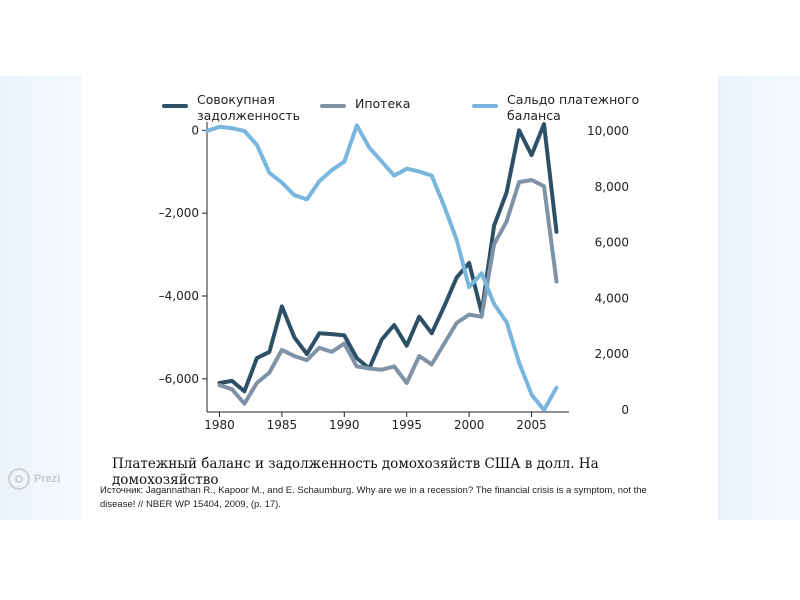 Image resolution: width=800 pixels, height=600 pixels. What do you see at coordinates (612, 354) in the screenshot?
I see `y-right-tick-label: 2,000` at bounding box center [612, 354].